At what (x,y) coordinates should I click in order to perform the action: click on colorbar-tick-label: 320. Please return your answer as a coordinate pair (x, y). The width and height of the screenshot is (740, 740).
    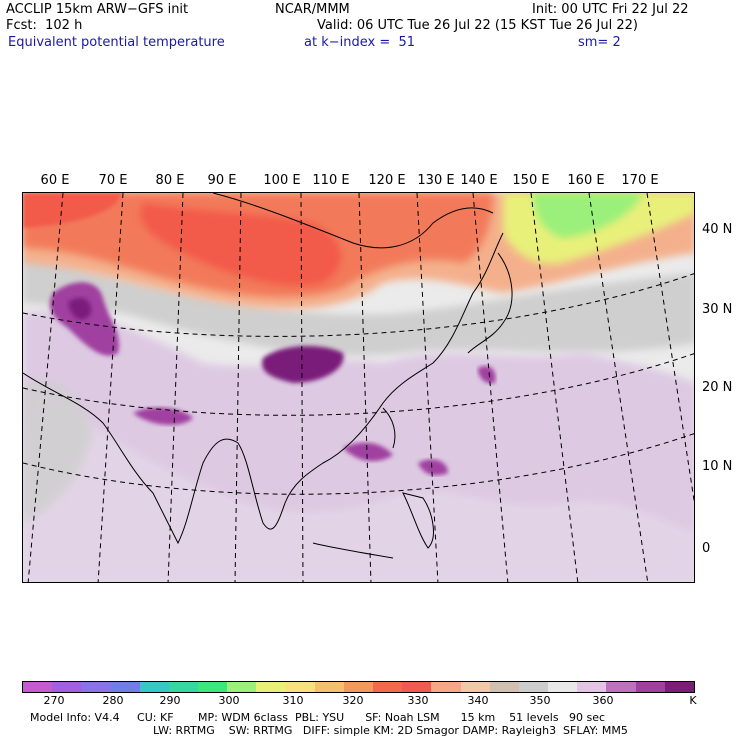
    Looking at the image, I should click on (353, 700).